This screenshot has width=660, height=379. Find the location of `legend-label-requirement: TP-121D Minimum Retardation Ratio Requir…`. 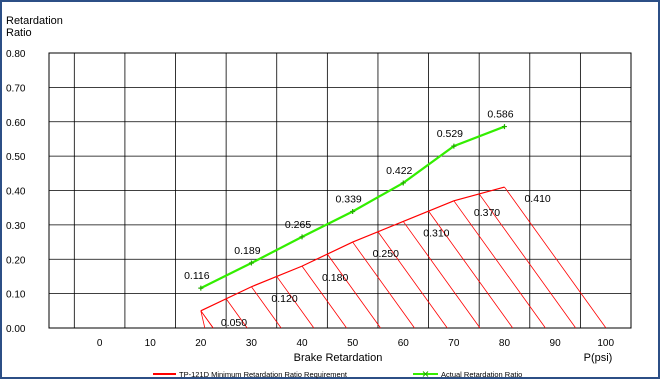

legend-label-requirement: TP-121D Minimum Retardation Ratio Requir… is located at coordinates (263, 374).